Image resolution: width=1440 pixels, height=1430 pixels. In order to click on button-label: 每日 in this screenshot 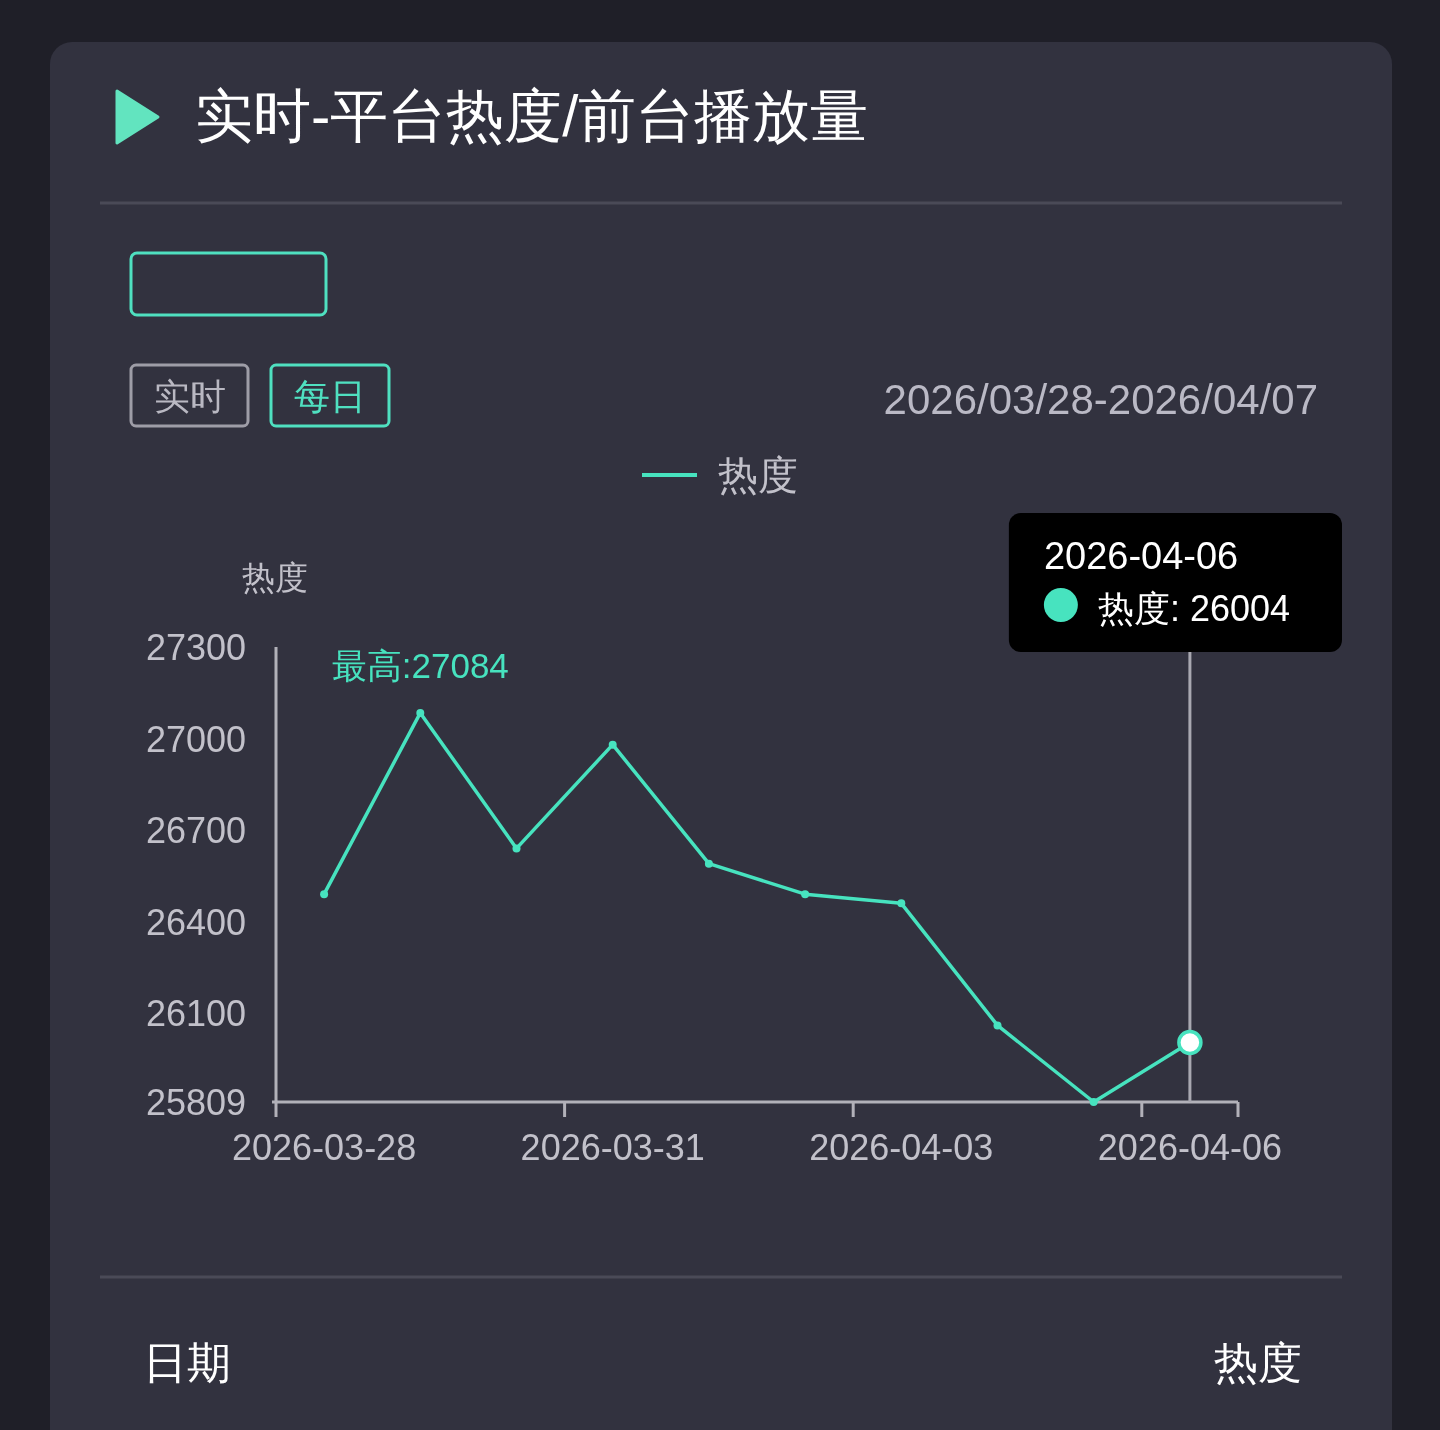, I will do `click(330, 395)`.